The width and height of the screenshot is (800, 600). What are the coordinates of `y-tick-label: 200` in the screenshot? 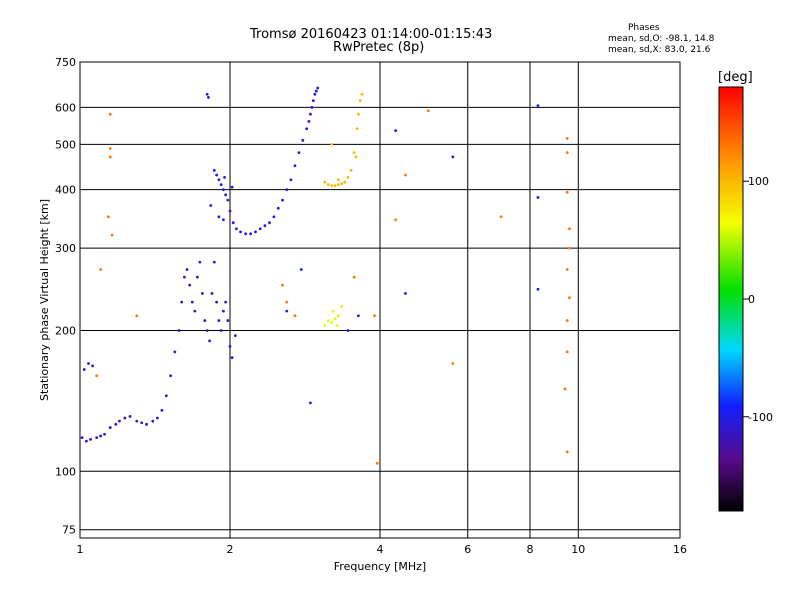 It's located at (65, 330).